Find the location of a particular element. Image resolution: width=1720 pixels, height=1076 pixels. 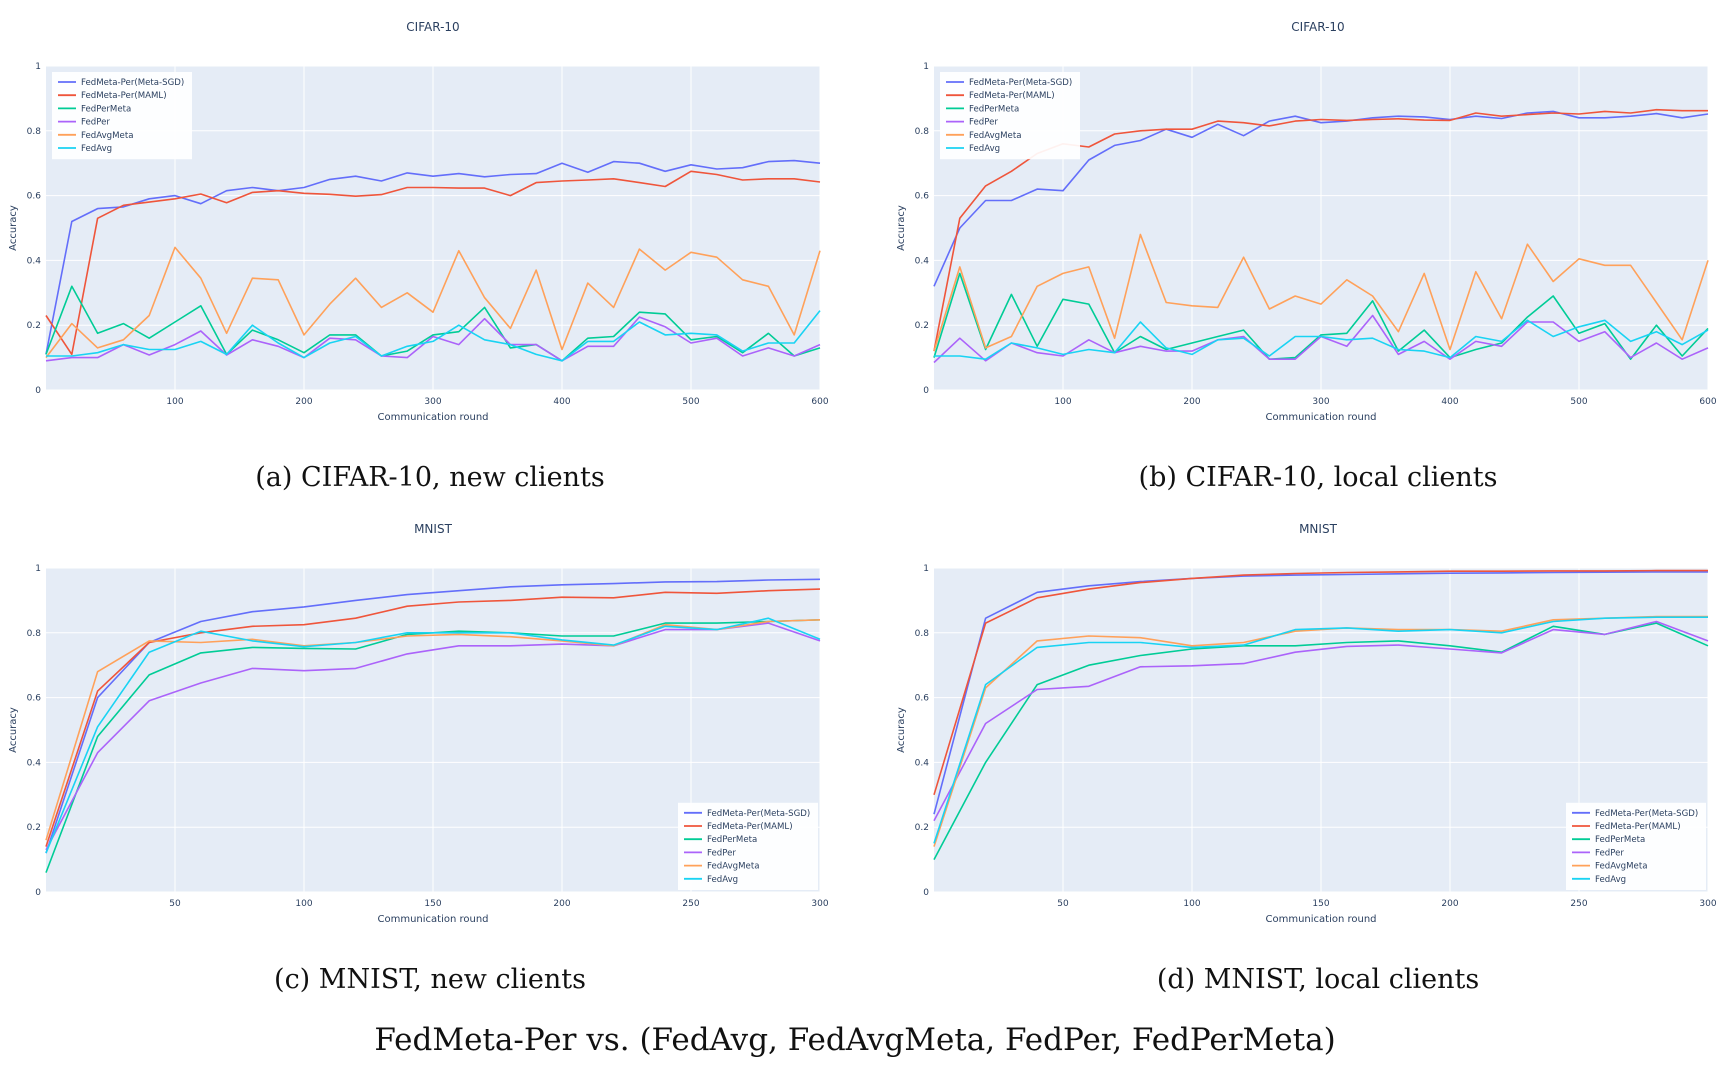

gridlines is located at coordinates (1321, 228).